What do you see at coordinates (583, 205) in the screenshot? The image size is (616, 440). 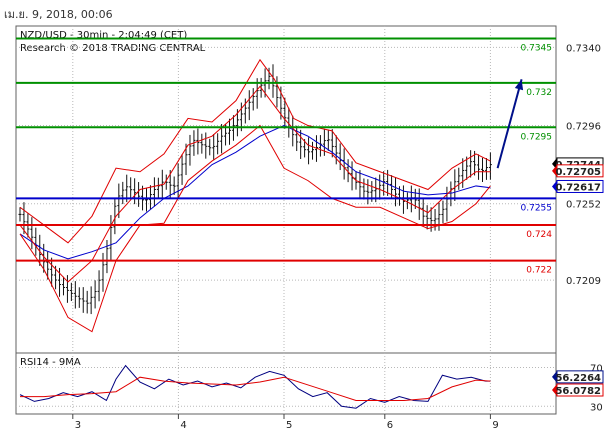 I see `y-tick-label: 0.7252` at bounding box center [583, 205].